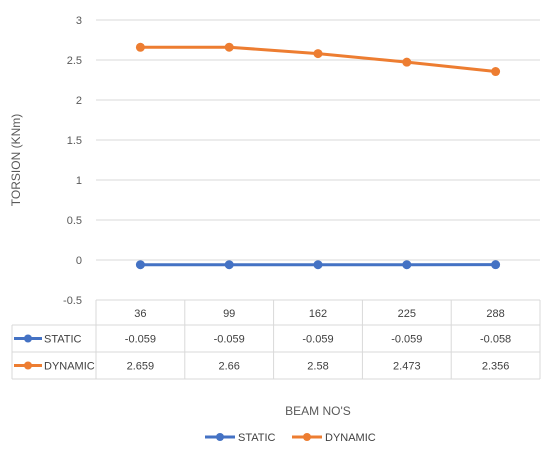  Describe the element at coordinates (496, 367) in the screenshot. I see `table-value-cell: 2.356` at that location.